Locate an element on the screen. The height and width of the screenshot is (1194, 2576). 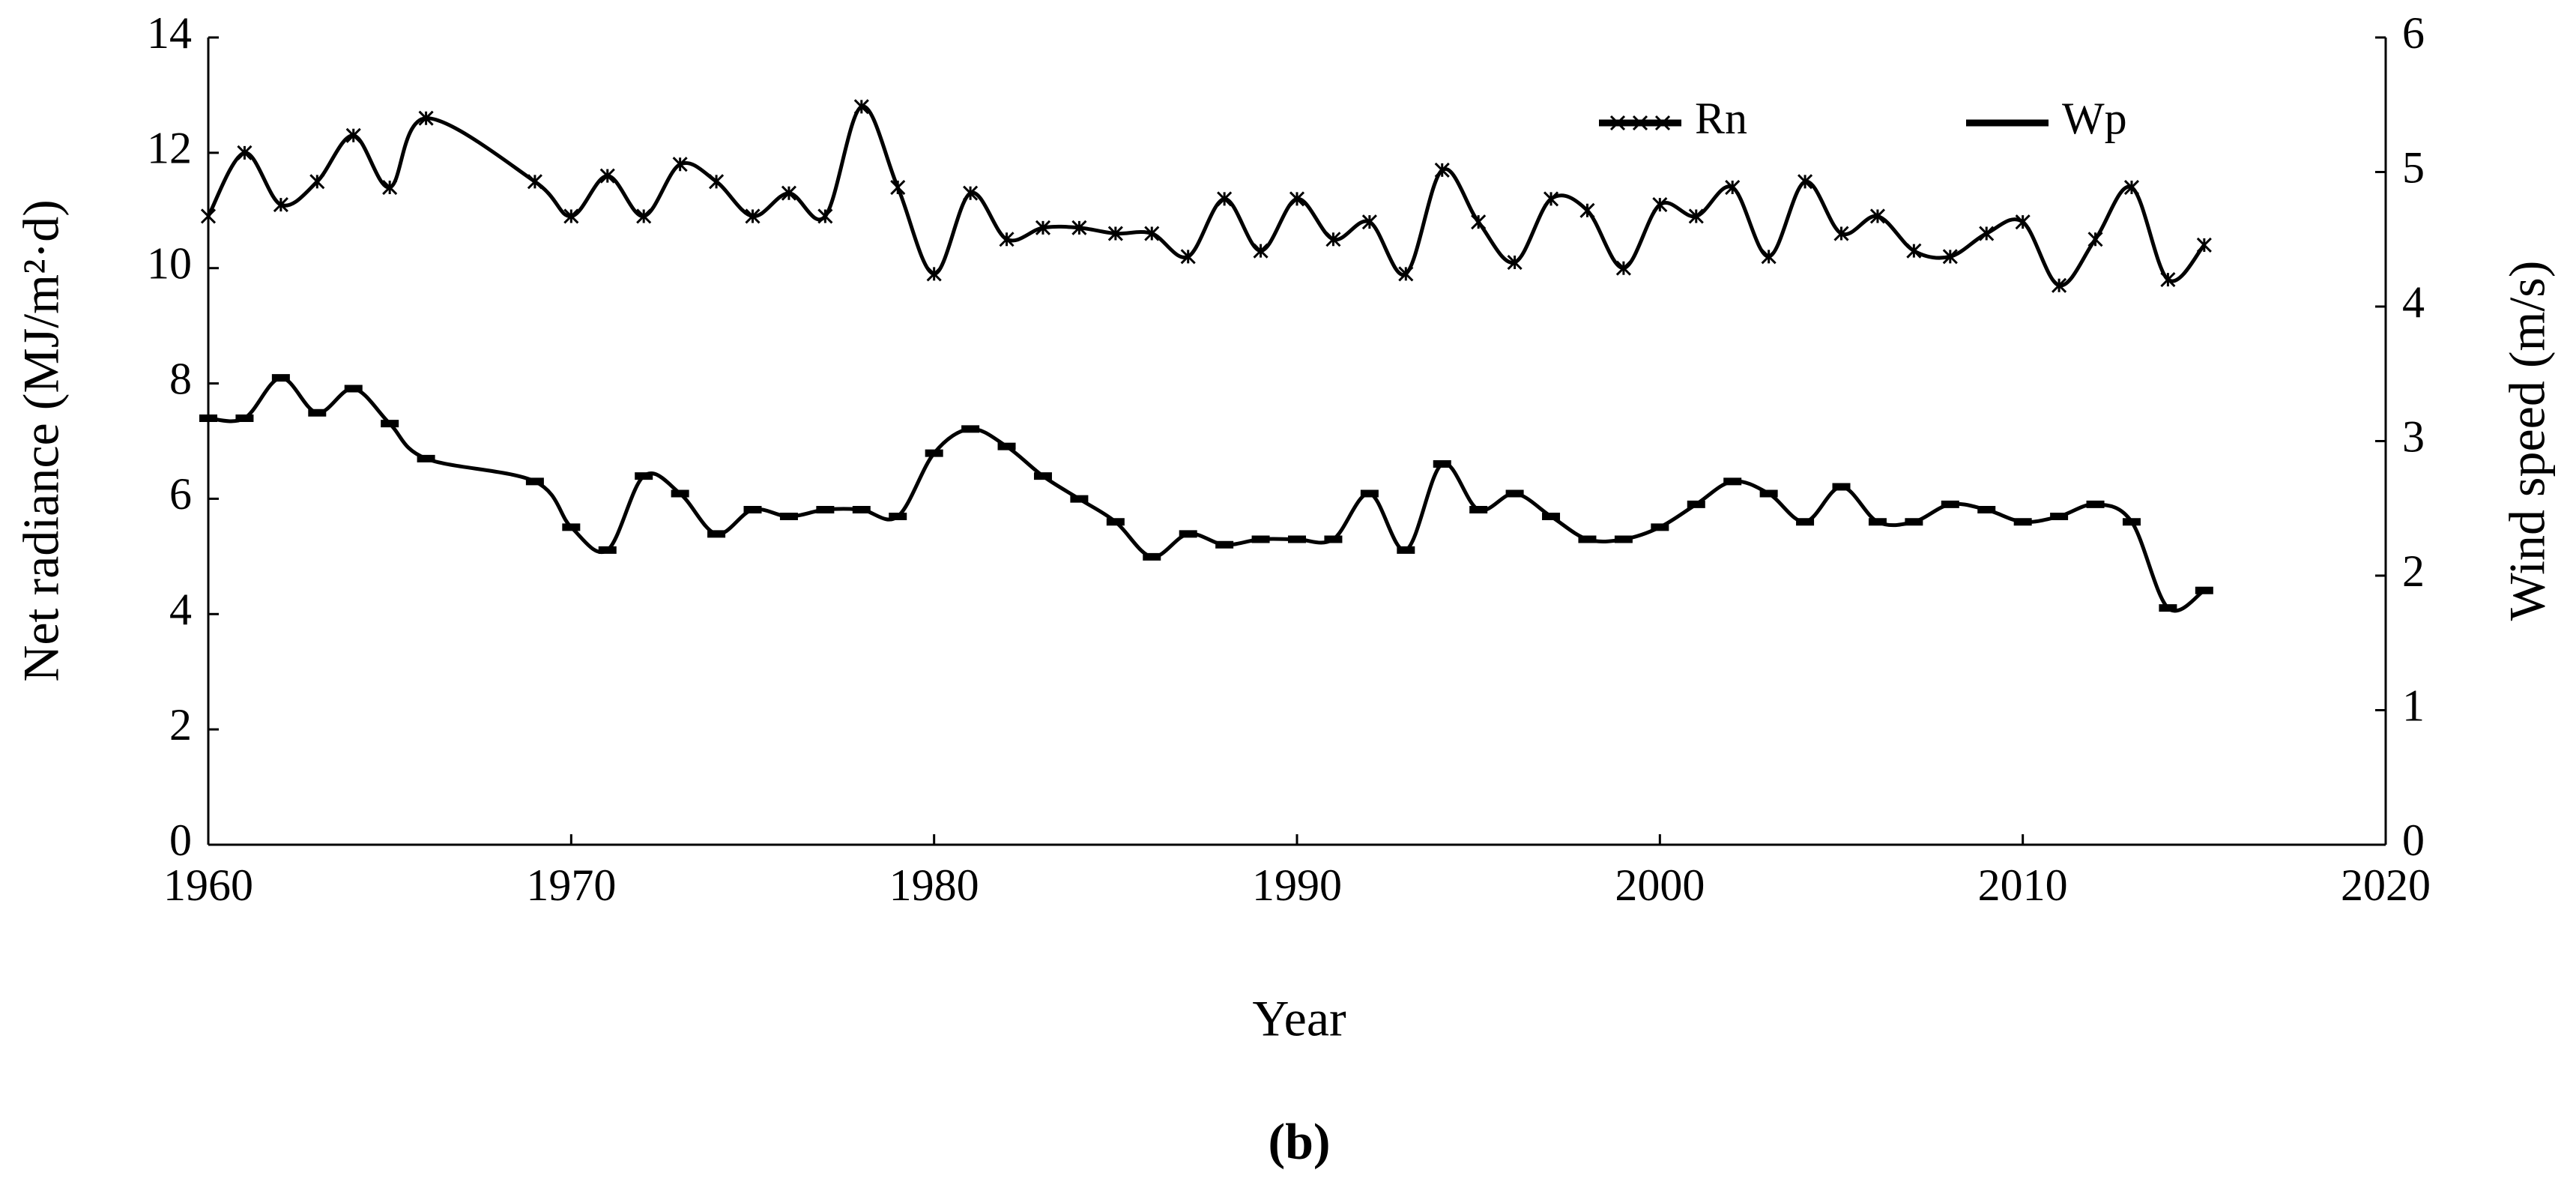
y2-tick-label: 2 is located at coordinates (2413, 571).